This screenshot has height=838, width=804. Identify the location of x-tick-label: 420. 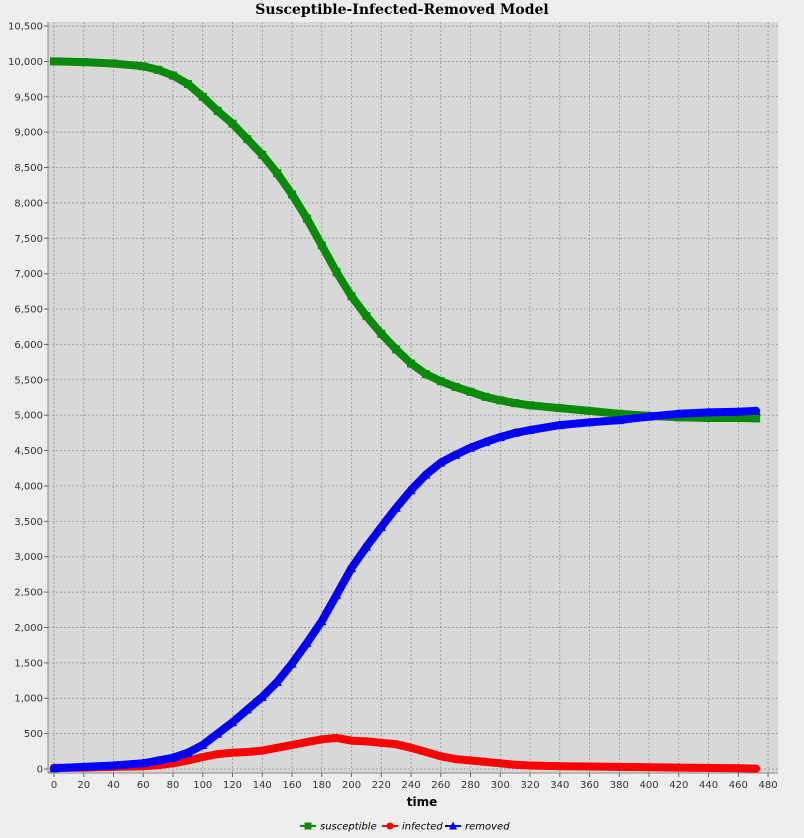
(678, 785).